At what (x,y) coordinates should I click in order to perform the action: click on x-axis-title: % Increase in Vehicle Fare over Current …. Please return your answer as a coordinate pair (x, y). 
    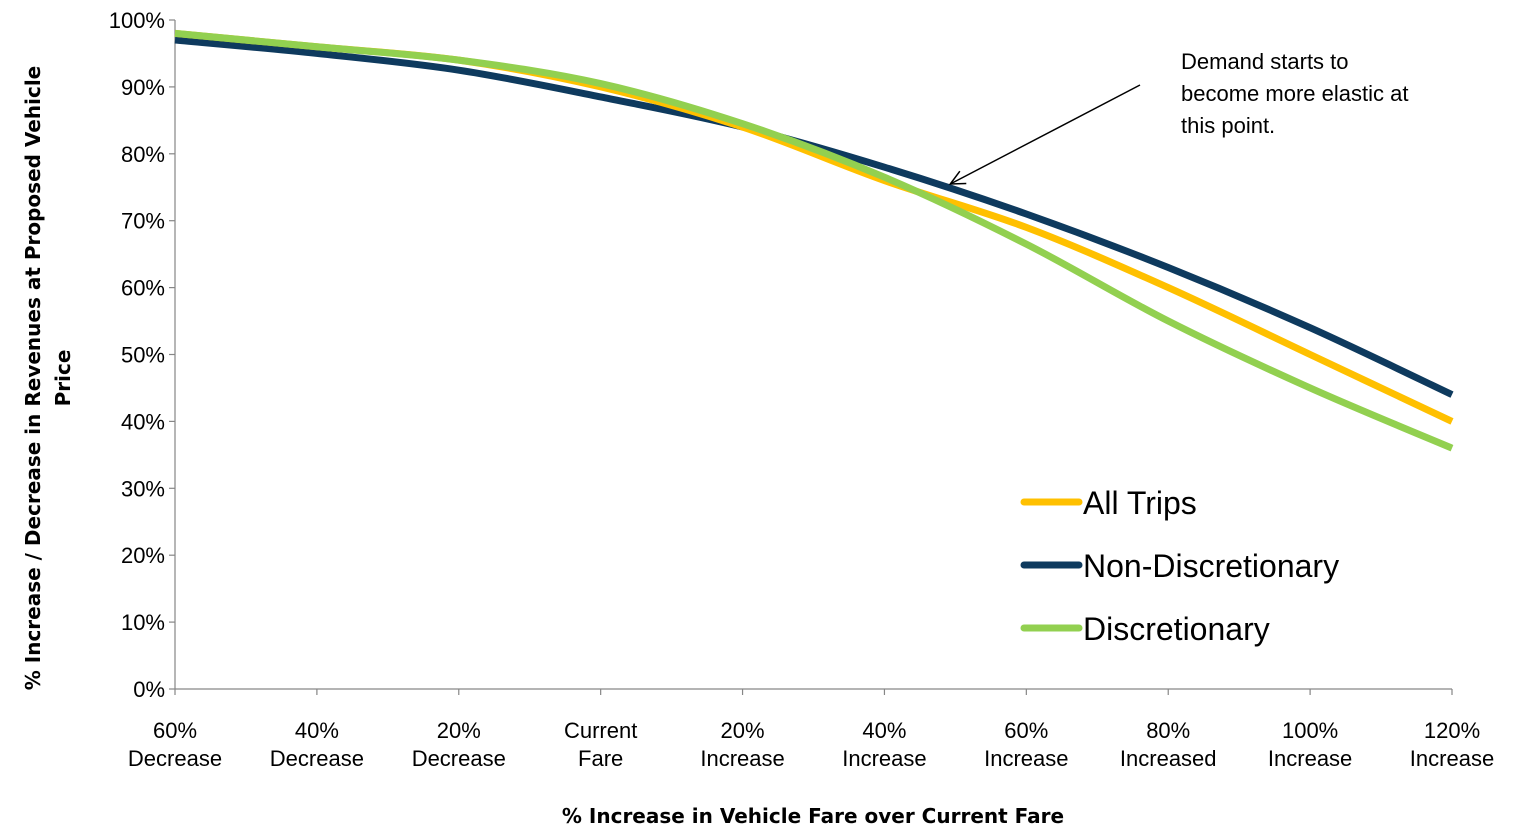
    Looking at the image, I should click on (813, 816).